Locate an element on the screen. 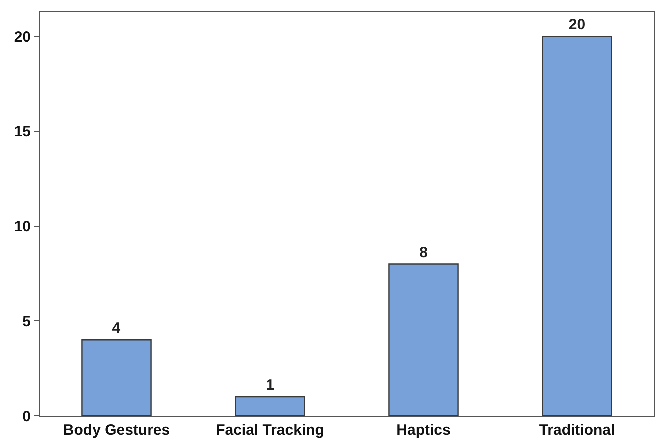  y-tick-label: 15 is located at coordinates (22, 132).